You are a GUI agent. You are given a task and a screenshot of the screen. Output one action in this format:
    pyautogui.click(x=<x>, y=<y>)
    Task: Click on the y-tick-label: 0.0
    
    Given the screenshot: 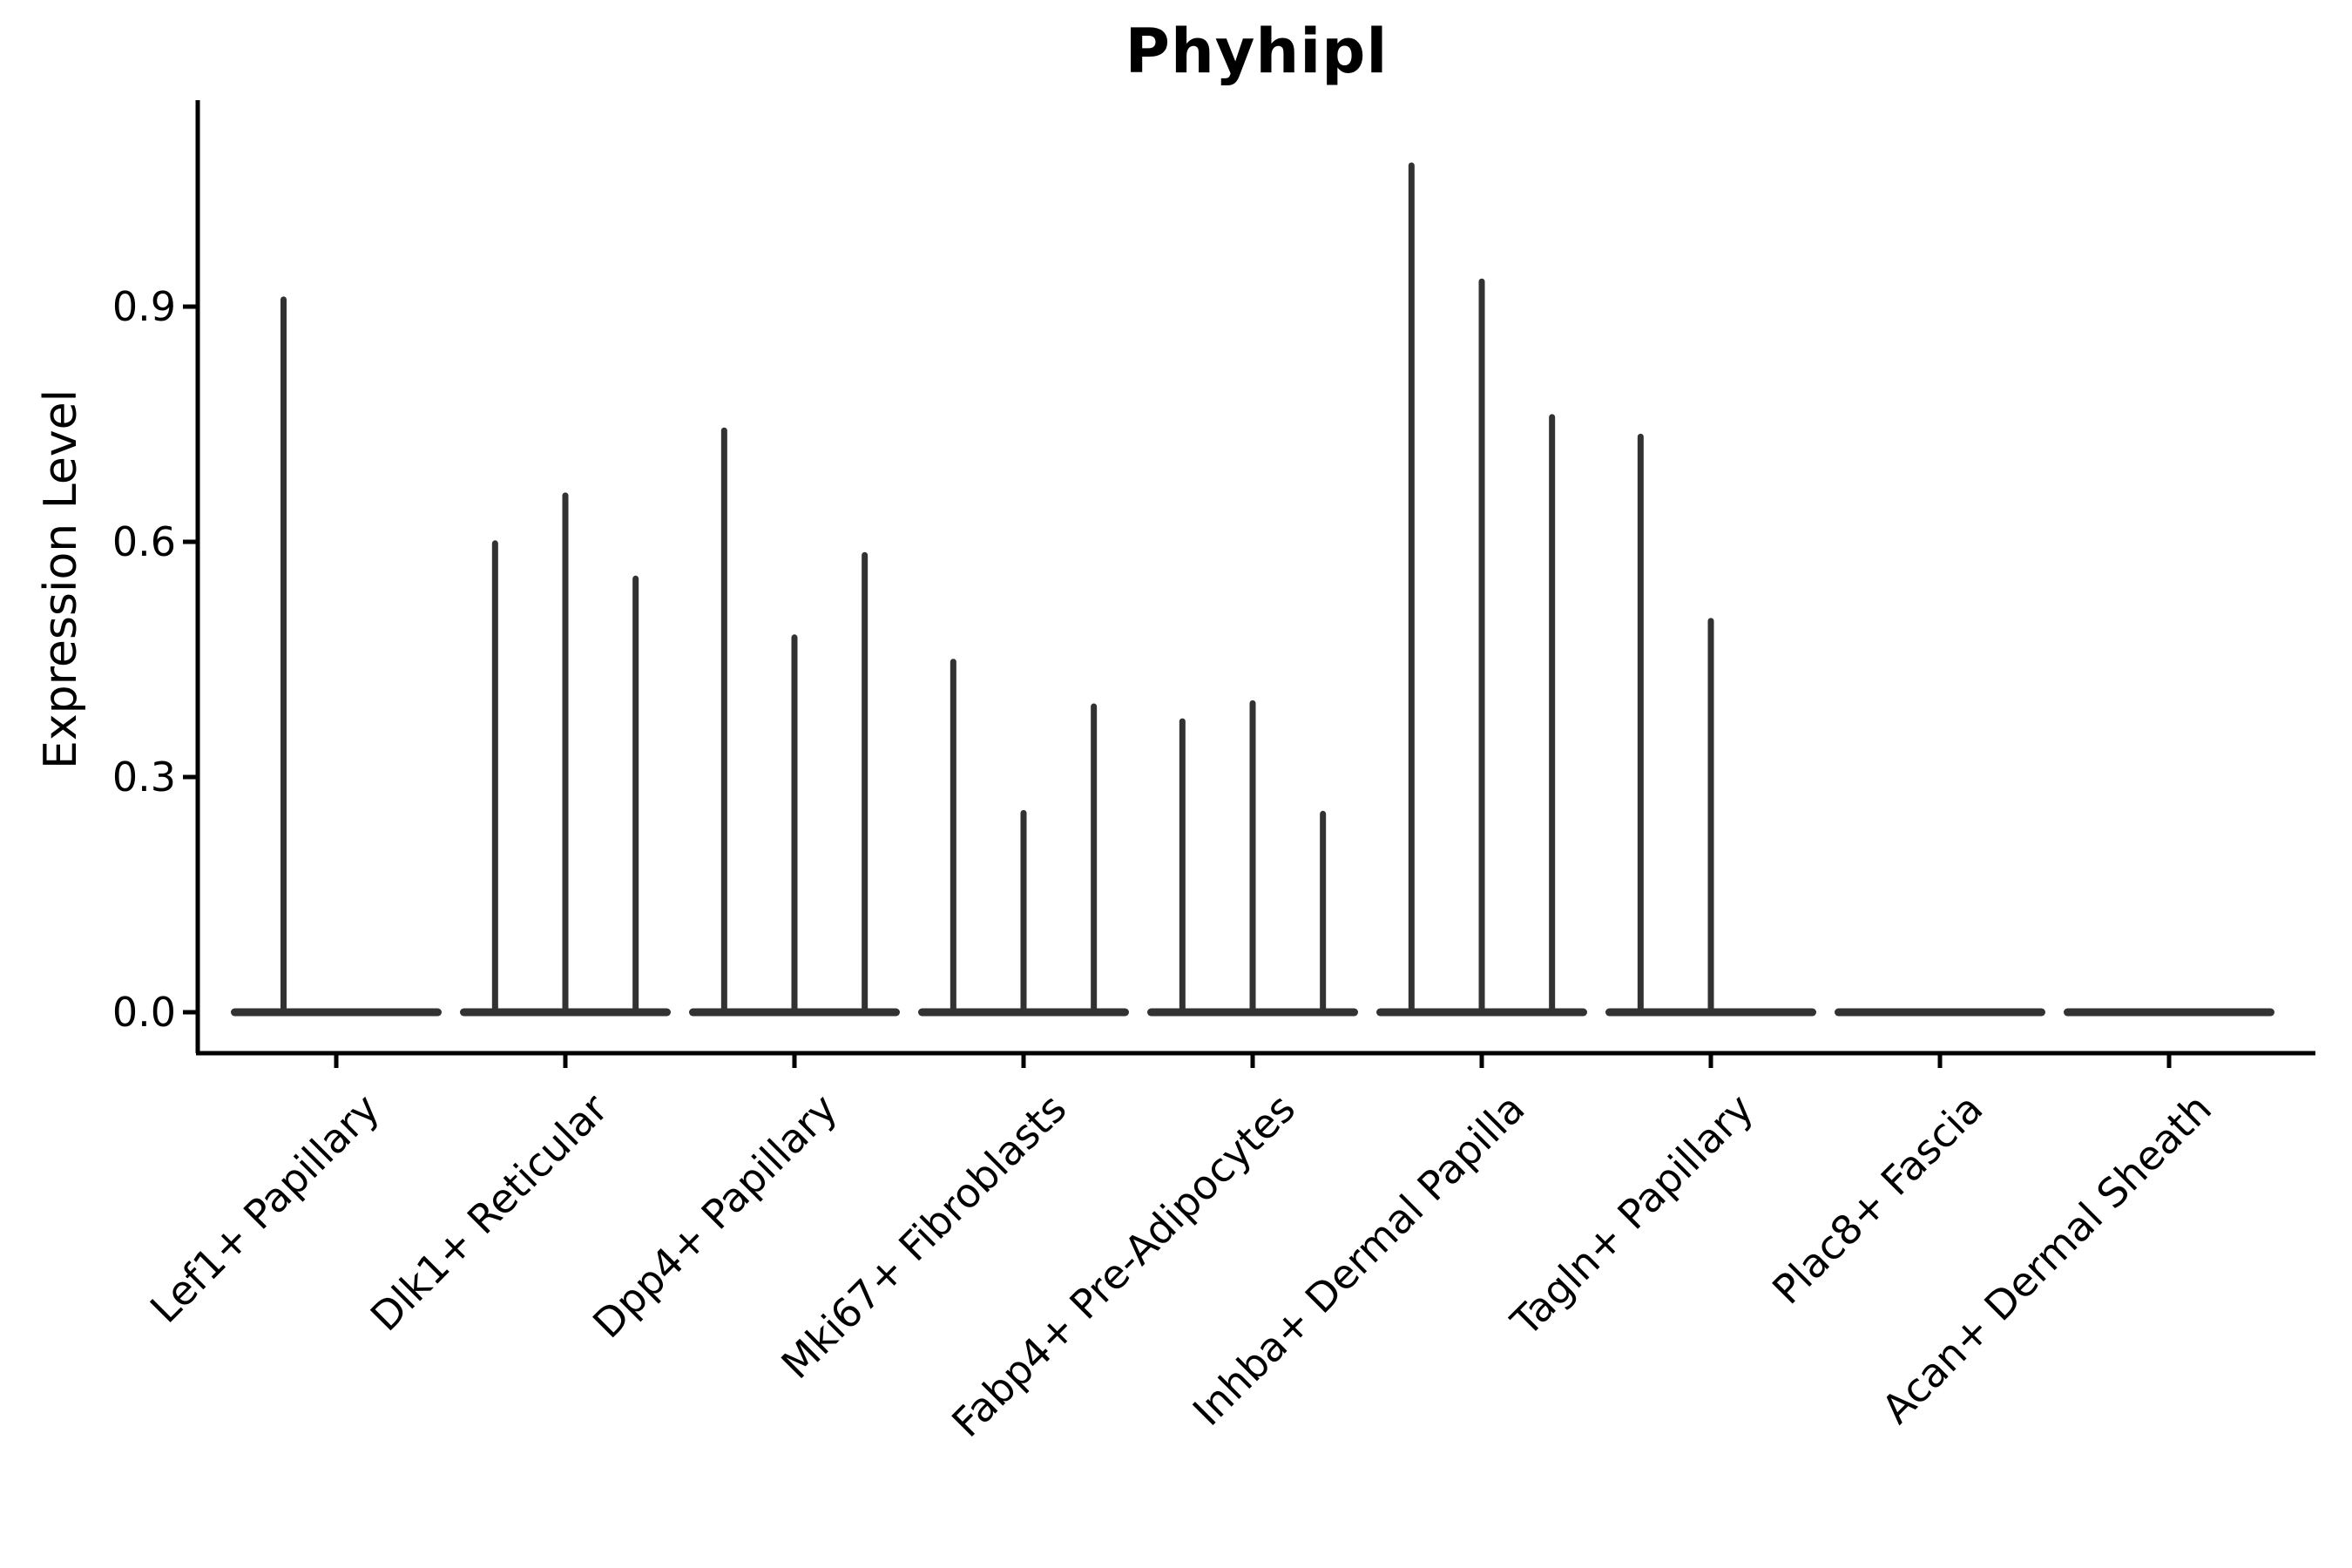 What is the action you would take?
    pyautogui.click(x=144, y=1013)
    